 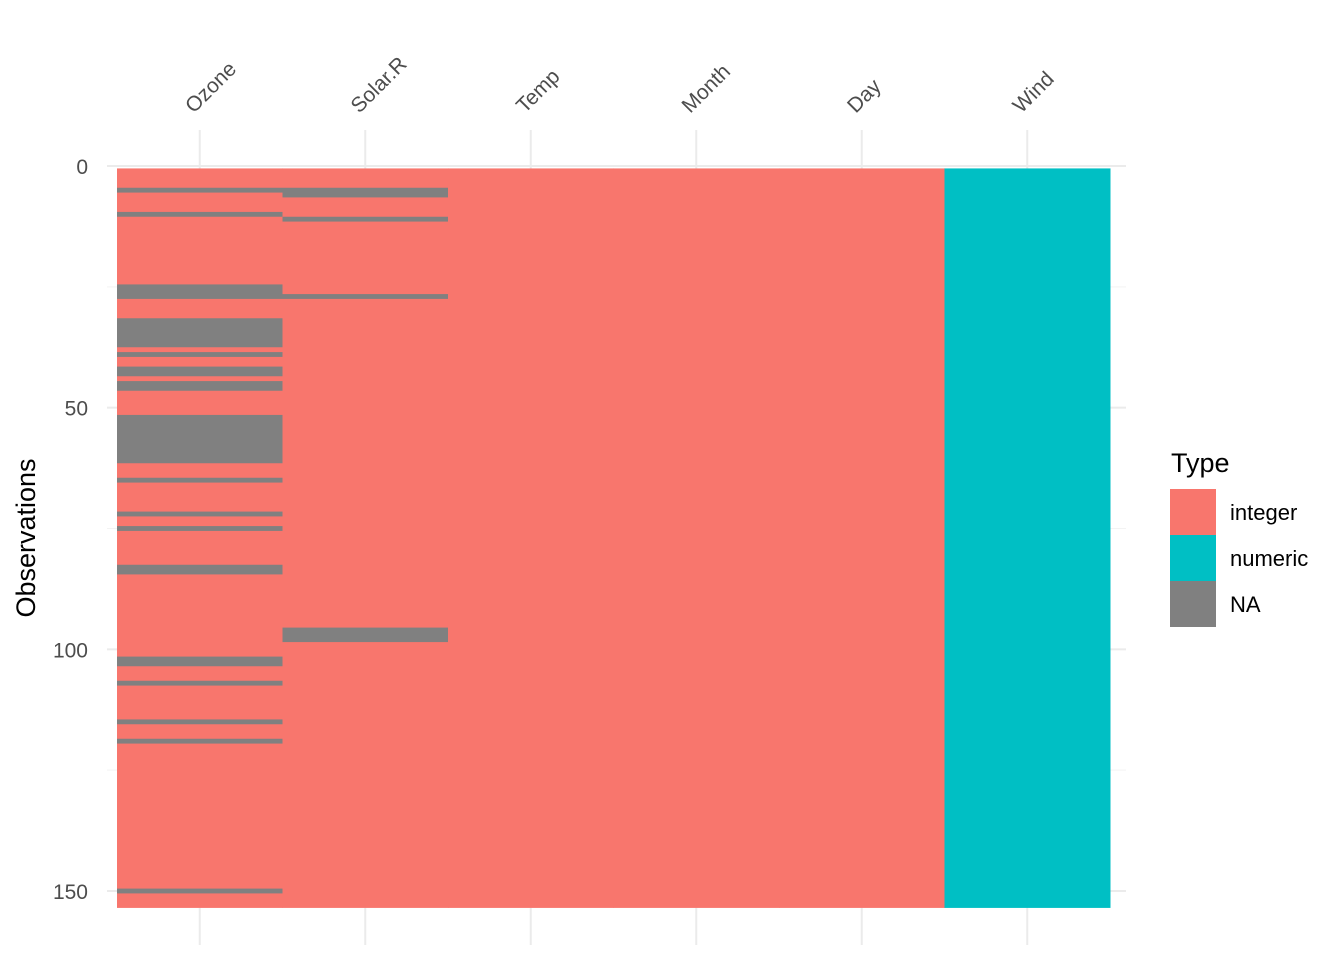 I want to click on legend: Type integer numeric NA, so click(x=1239, y=537).